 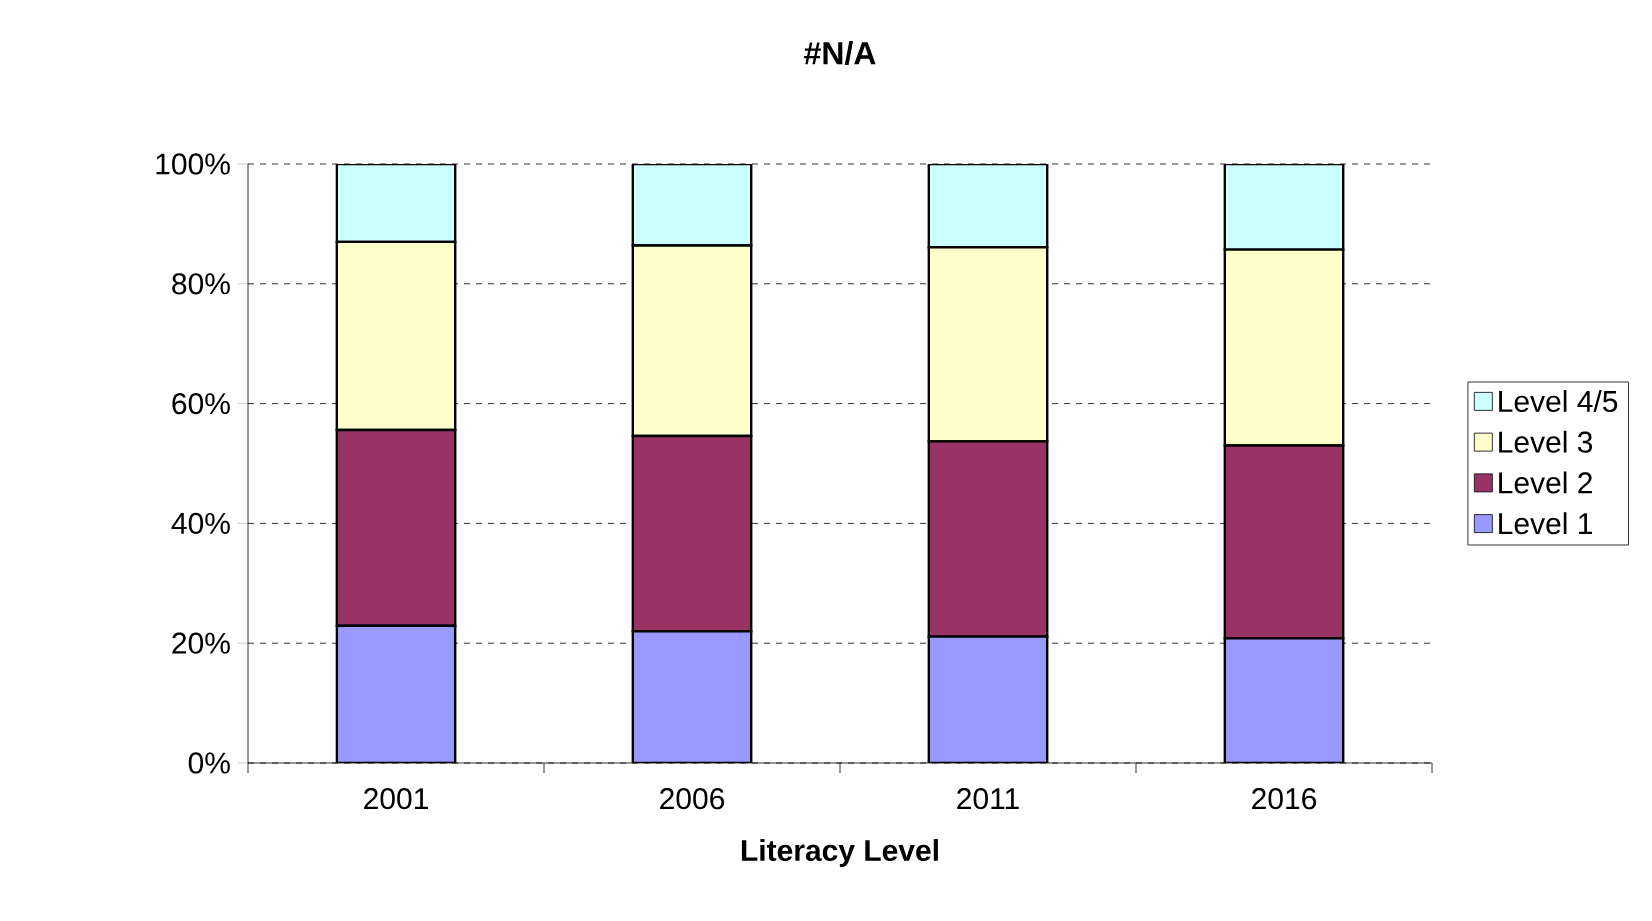 What do you see at coordinates (201, 643) in the screenshot?
I see `y-tick-label: 20%` at bounding box center [201, 643].